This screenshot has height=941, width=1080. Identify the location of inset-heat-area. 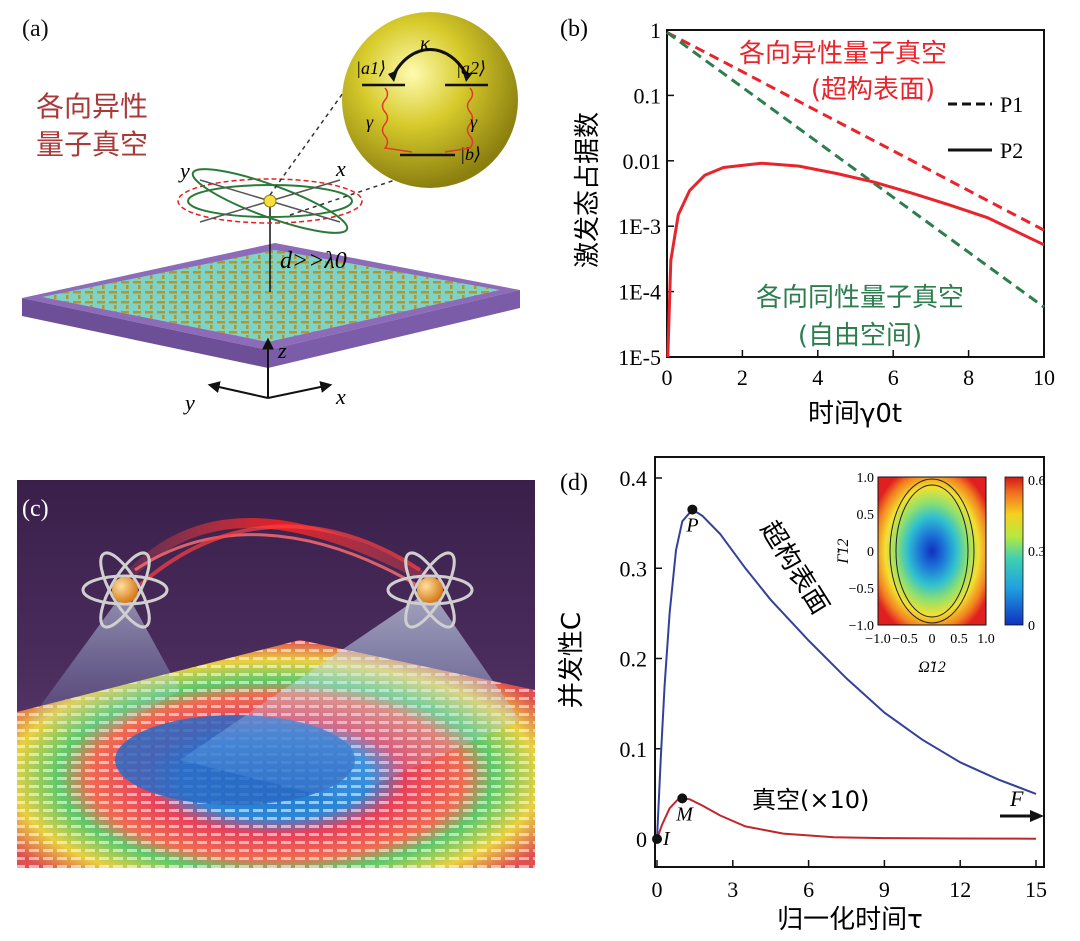
(932, 551).